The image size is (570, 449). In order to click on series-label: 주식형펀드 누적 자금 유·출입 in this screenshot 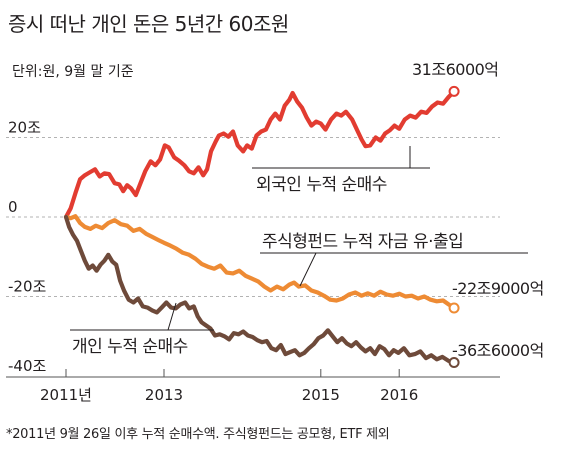, I will do `click(362, 242)`.